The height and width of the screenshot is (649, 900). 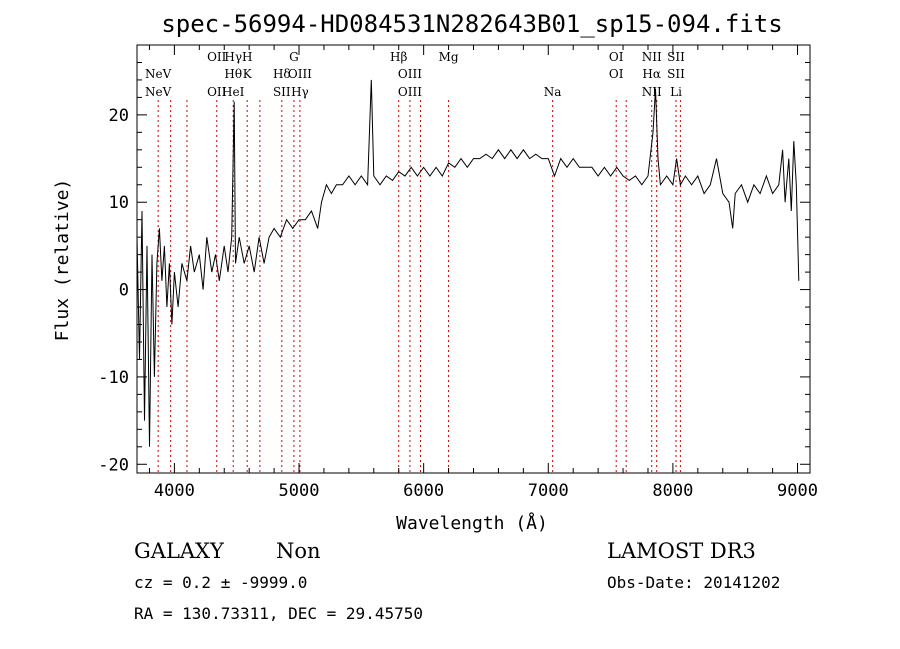 What do you see at coordinates (233, 74) in the screenshot?
I see `line-marker-label: Hθ` at bounding box center [233, 74].